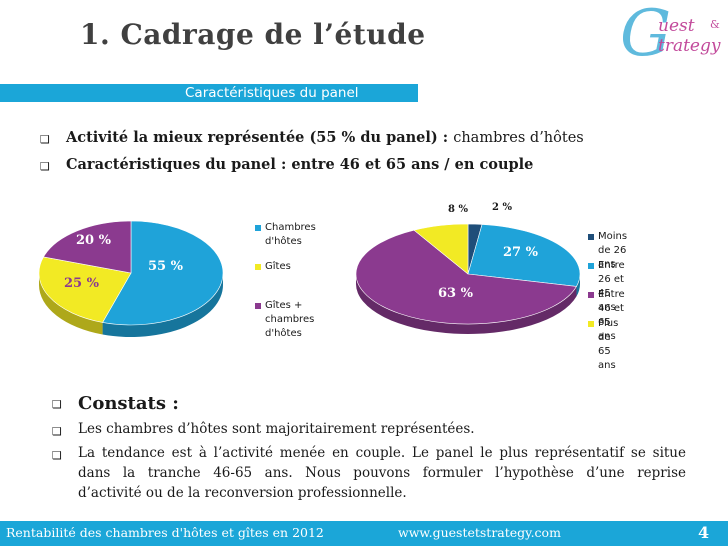 The height and width of the screenshot is (546, 728). What do you see at coordinates (165, 266) in the screenshot?
I see `pie1-label-0: 55 %` at bounding box center [165, 266].